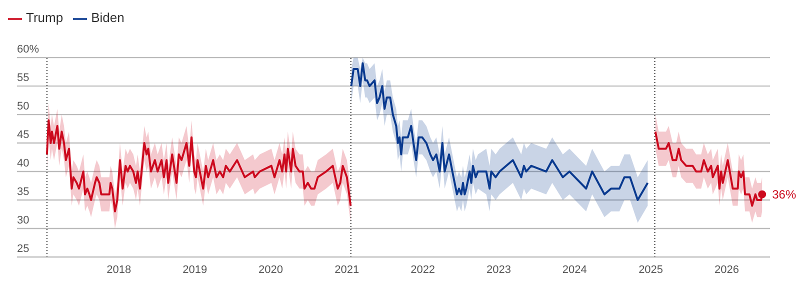 This screenshot has width=800, height=288. Describe the element at coordinates (347, 270) in the screenshot. I see `x-tick-label: 2021` at that location.